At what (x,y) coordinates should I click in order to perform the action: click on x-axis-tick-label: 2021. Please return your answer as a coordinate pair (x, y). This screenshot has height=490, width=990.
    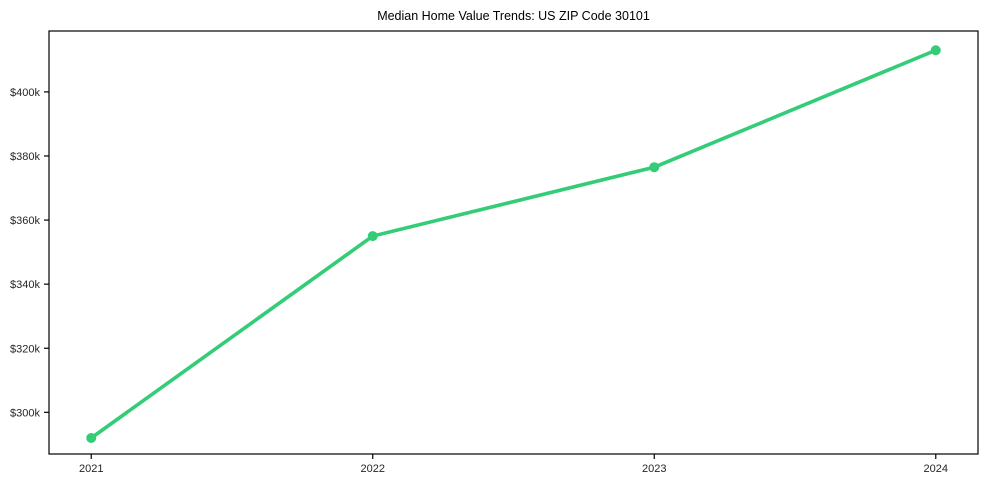
    Looking at the image, I should click on (91, 469).